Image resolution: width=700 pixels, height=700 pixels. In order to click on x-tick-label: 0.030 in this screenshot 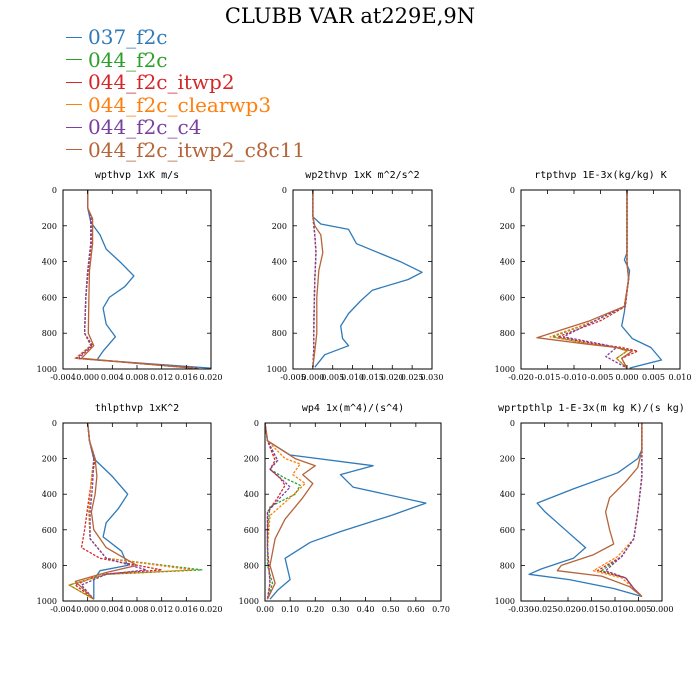, I will do `click(432, 377)`.